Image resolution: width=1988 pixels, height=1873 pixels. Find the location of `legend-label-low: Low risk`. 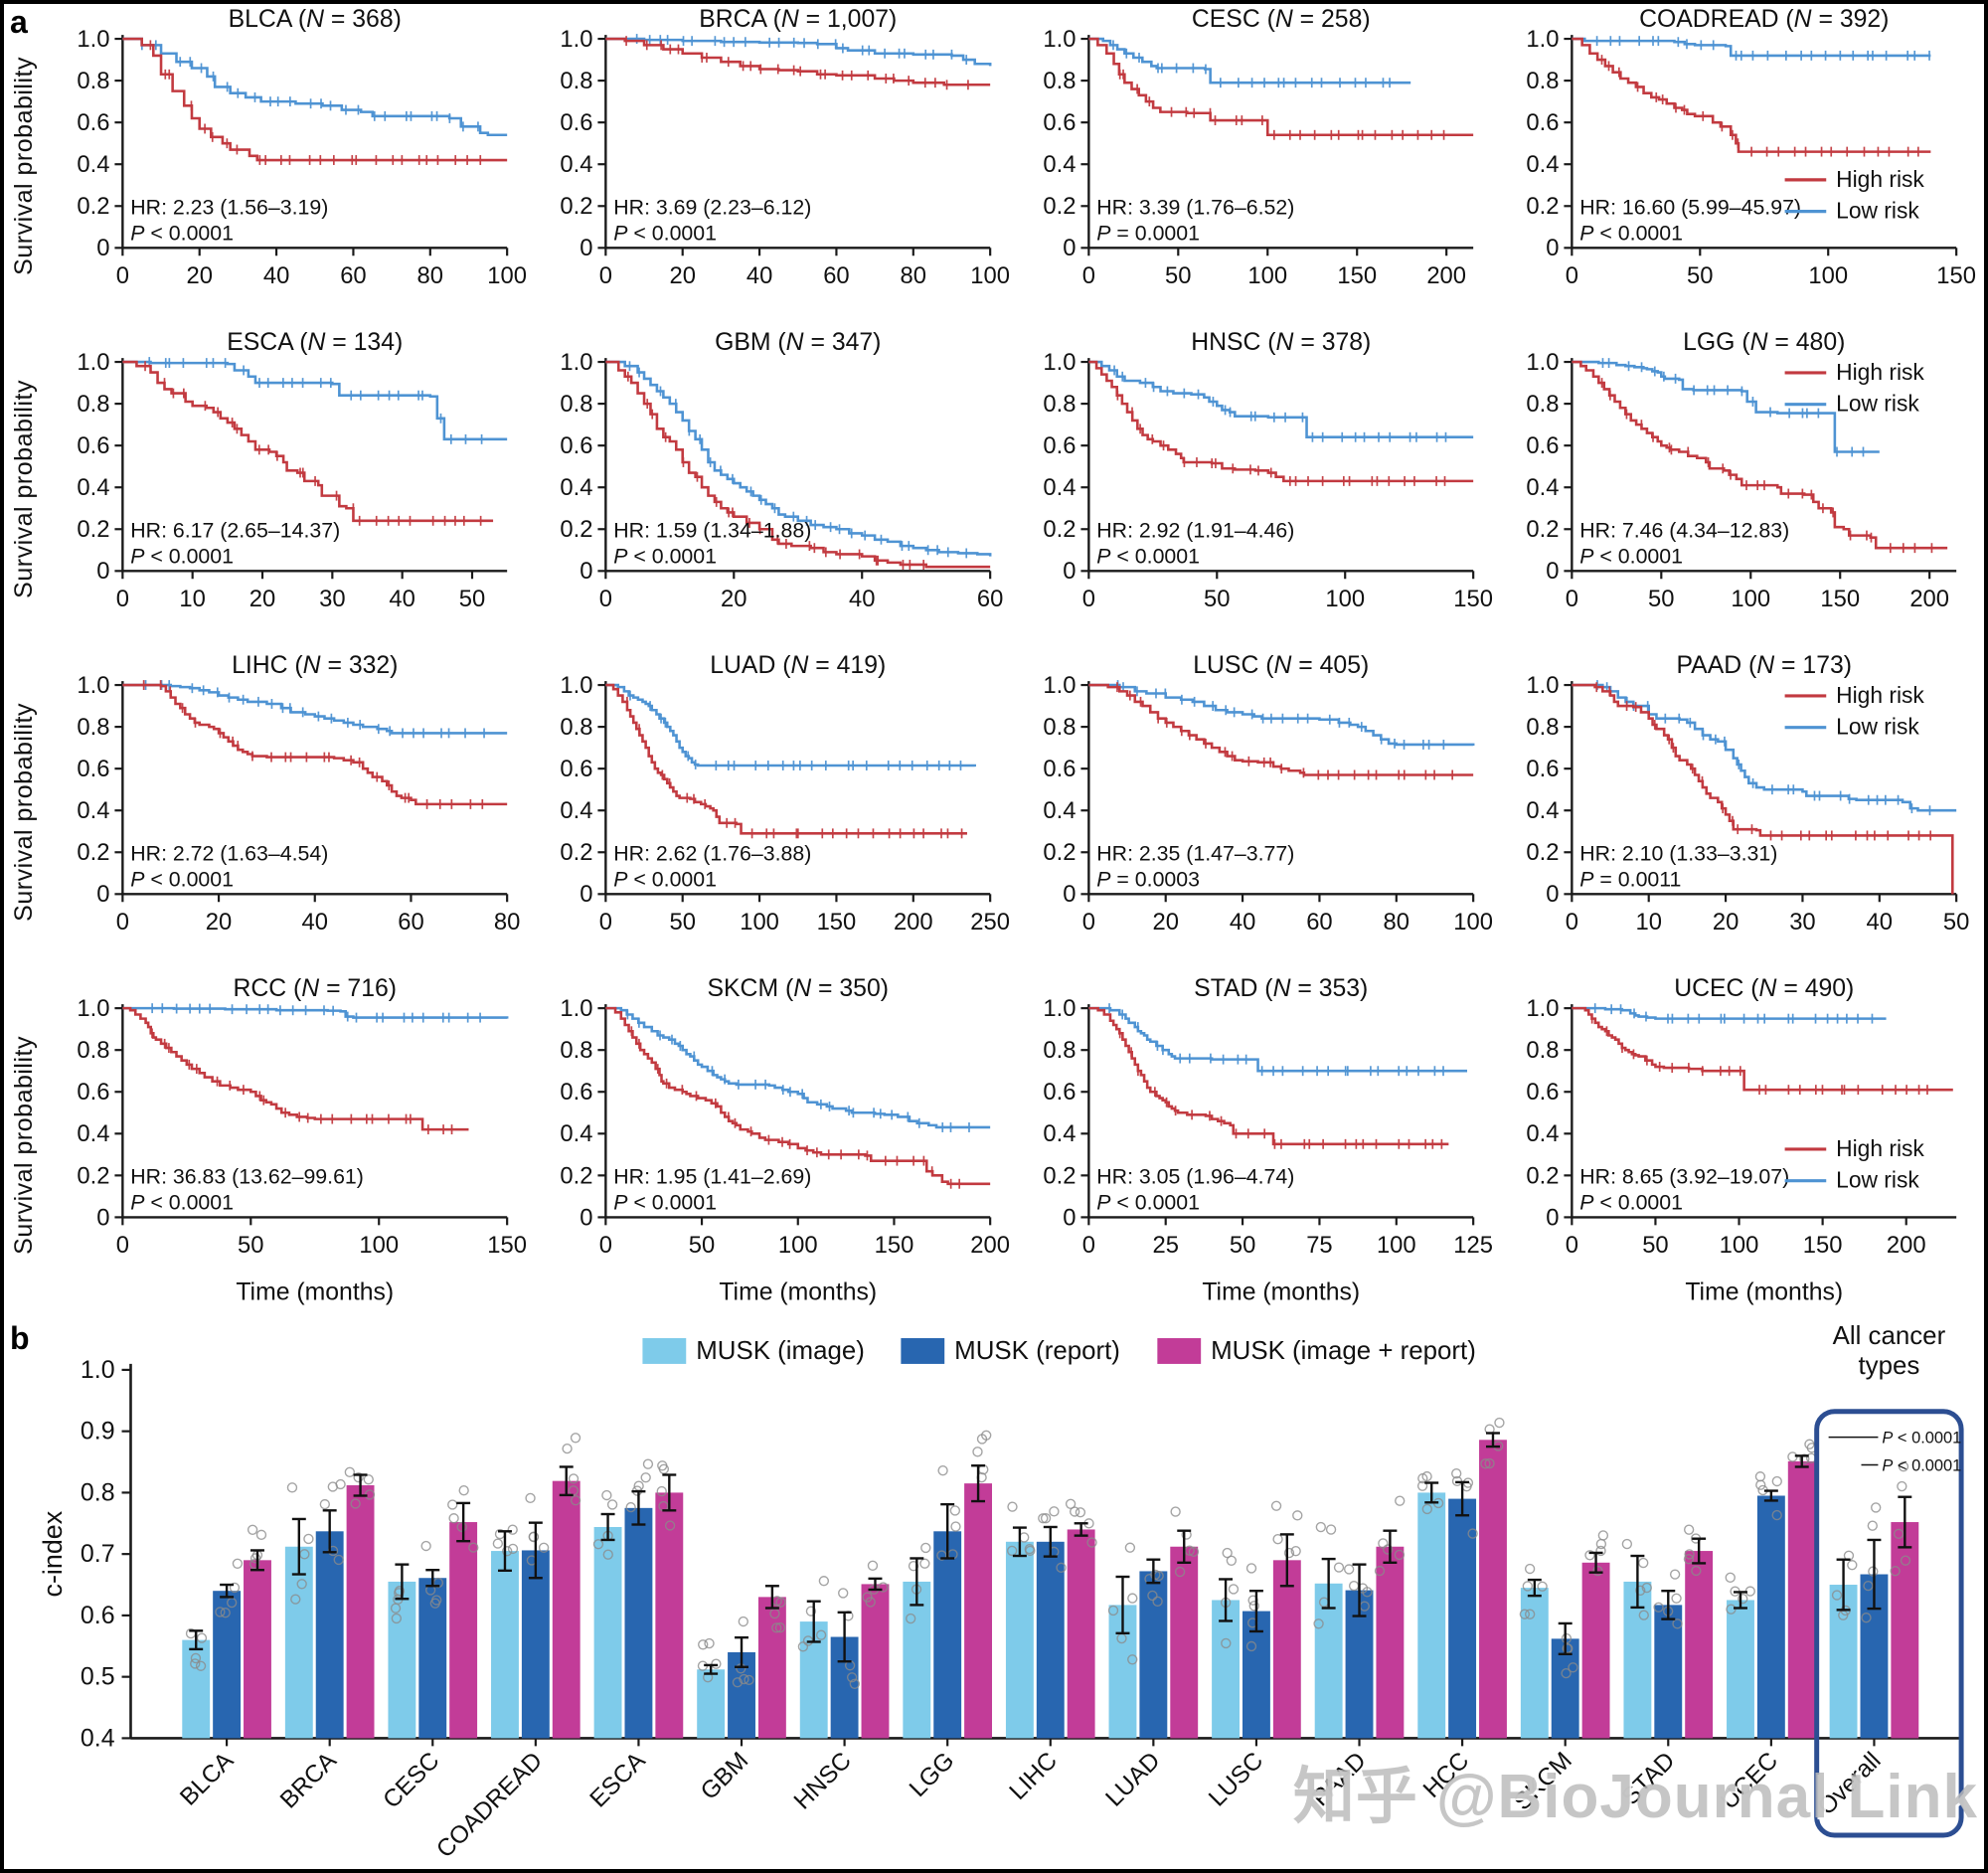

legend-label-low: Low risk is located at coordinates (1877, 1180).